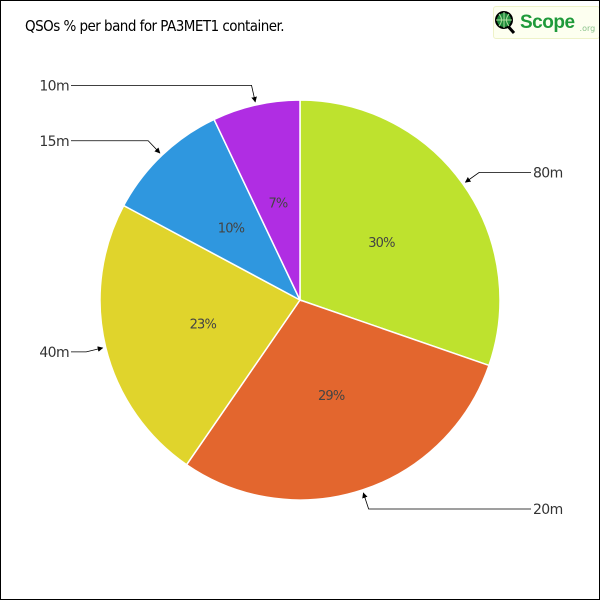 The image size is (600, 600). Describe the element at coordinates (231, 229) in the screenshot. I see `slice-percent-label: 10%` at that location.